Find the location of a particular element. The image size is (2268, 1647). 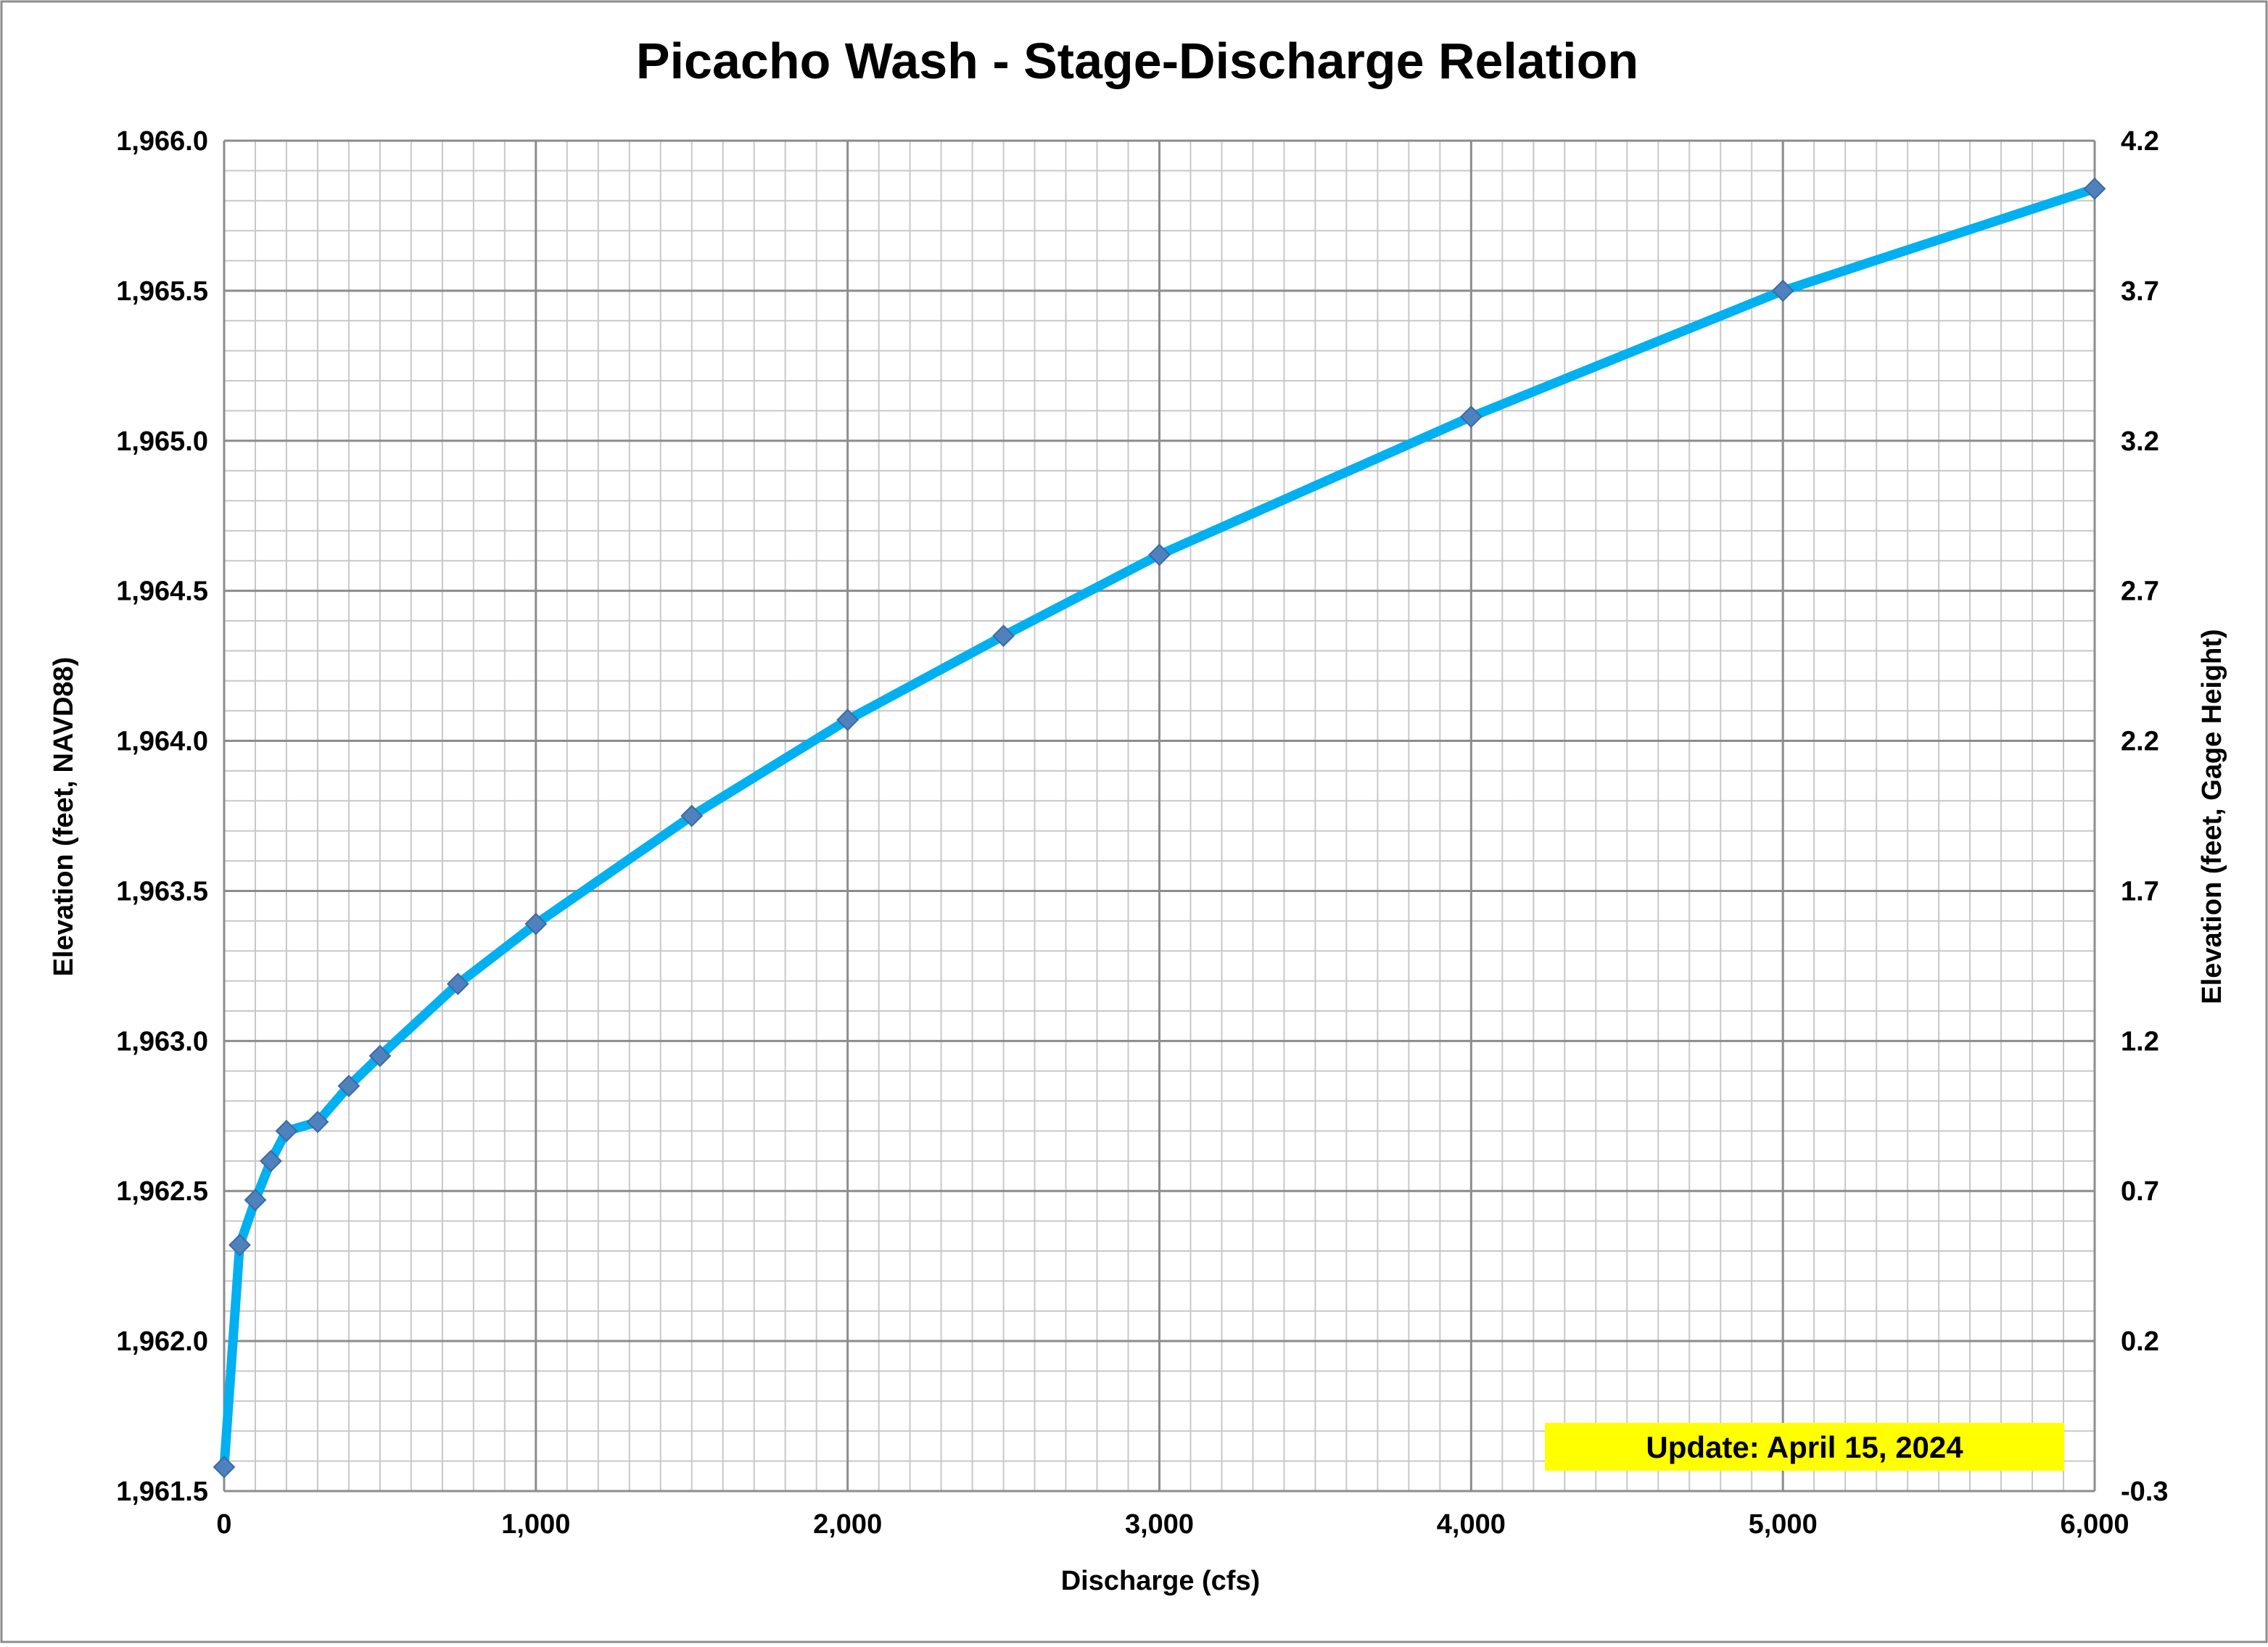

x-axis-label: Discharge (cfs) is located at coordinates (1161, 1581).